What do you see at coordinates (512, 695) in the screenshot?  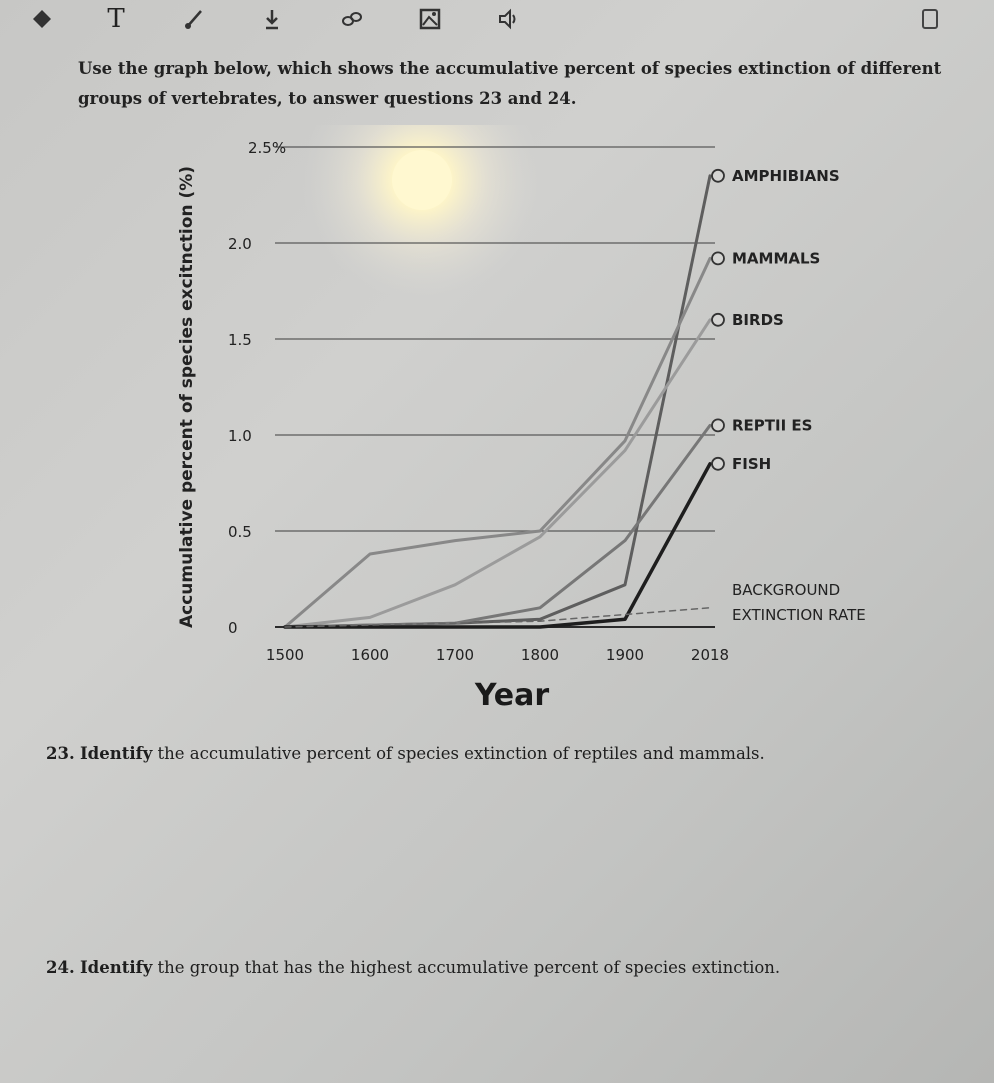 I see `x-axis-title: Year` at bounding box center [512, 695].